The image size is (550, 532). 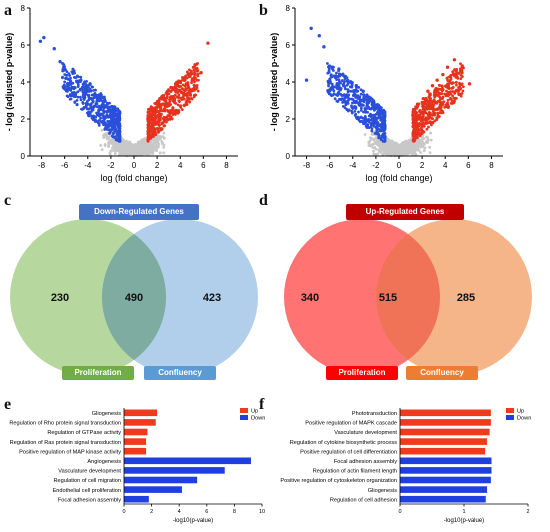 What do you see at coordinates (464, 521) in the screenshot?
I see `x-axis-label: -log10(p-value)` at bounding box center [464, 521].